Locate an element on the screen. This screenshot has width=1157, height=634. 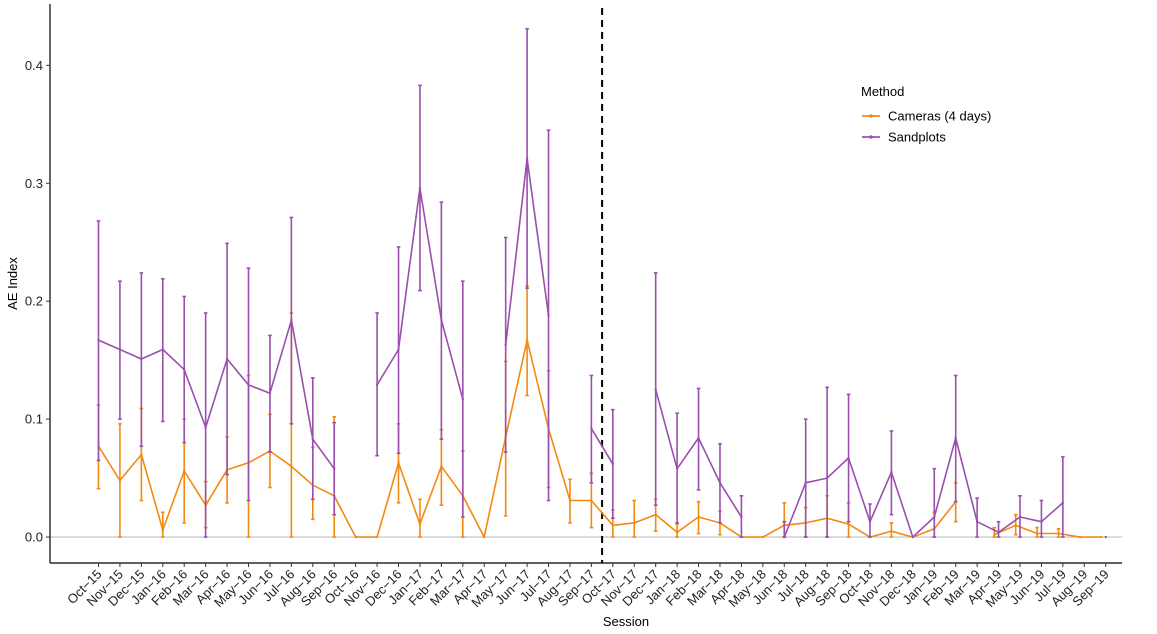
legend-item-0: Cameras (4 days) is located at coordinates (926, 116).